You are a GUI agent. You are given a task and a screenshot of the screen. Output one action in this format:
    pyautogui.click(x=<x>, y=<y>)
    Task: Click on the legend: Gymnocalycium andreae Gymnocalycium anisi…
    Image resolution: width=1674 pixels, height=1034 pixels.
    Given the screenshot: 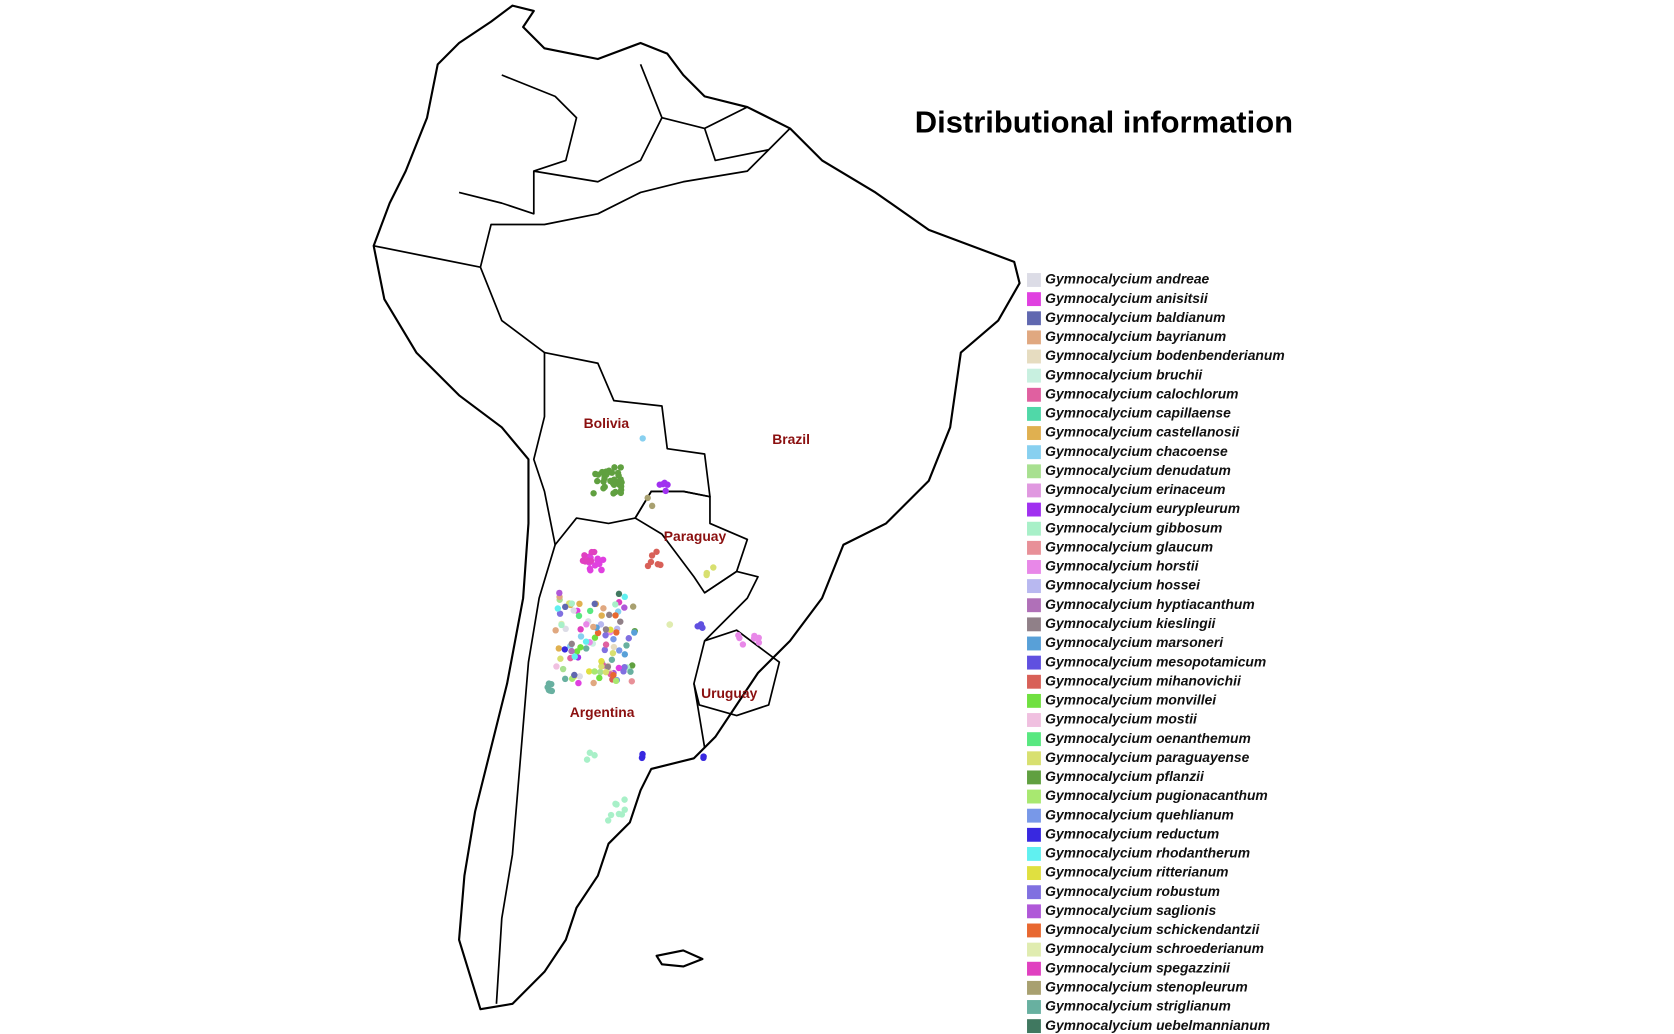 What is the action you would take?
    pyautogui.click(x=1156, y=652)
    